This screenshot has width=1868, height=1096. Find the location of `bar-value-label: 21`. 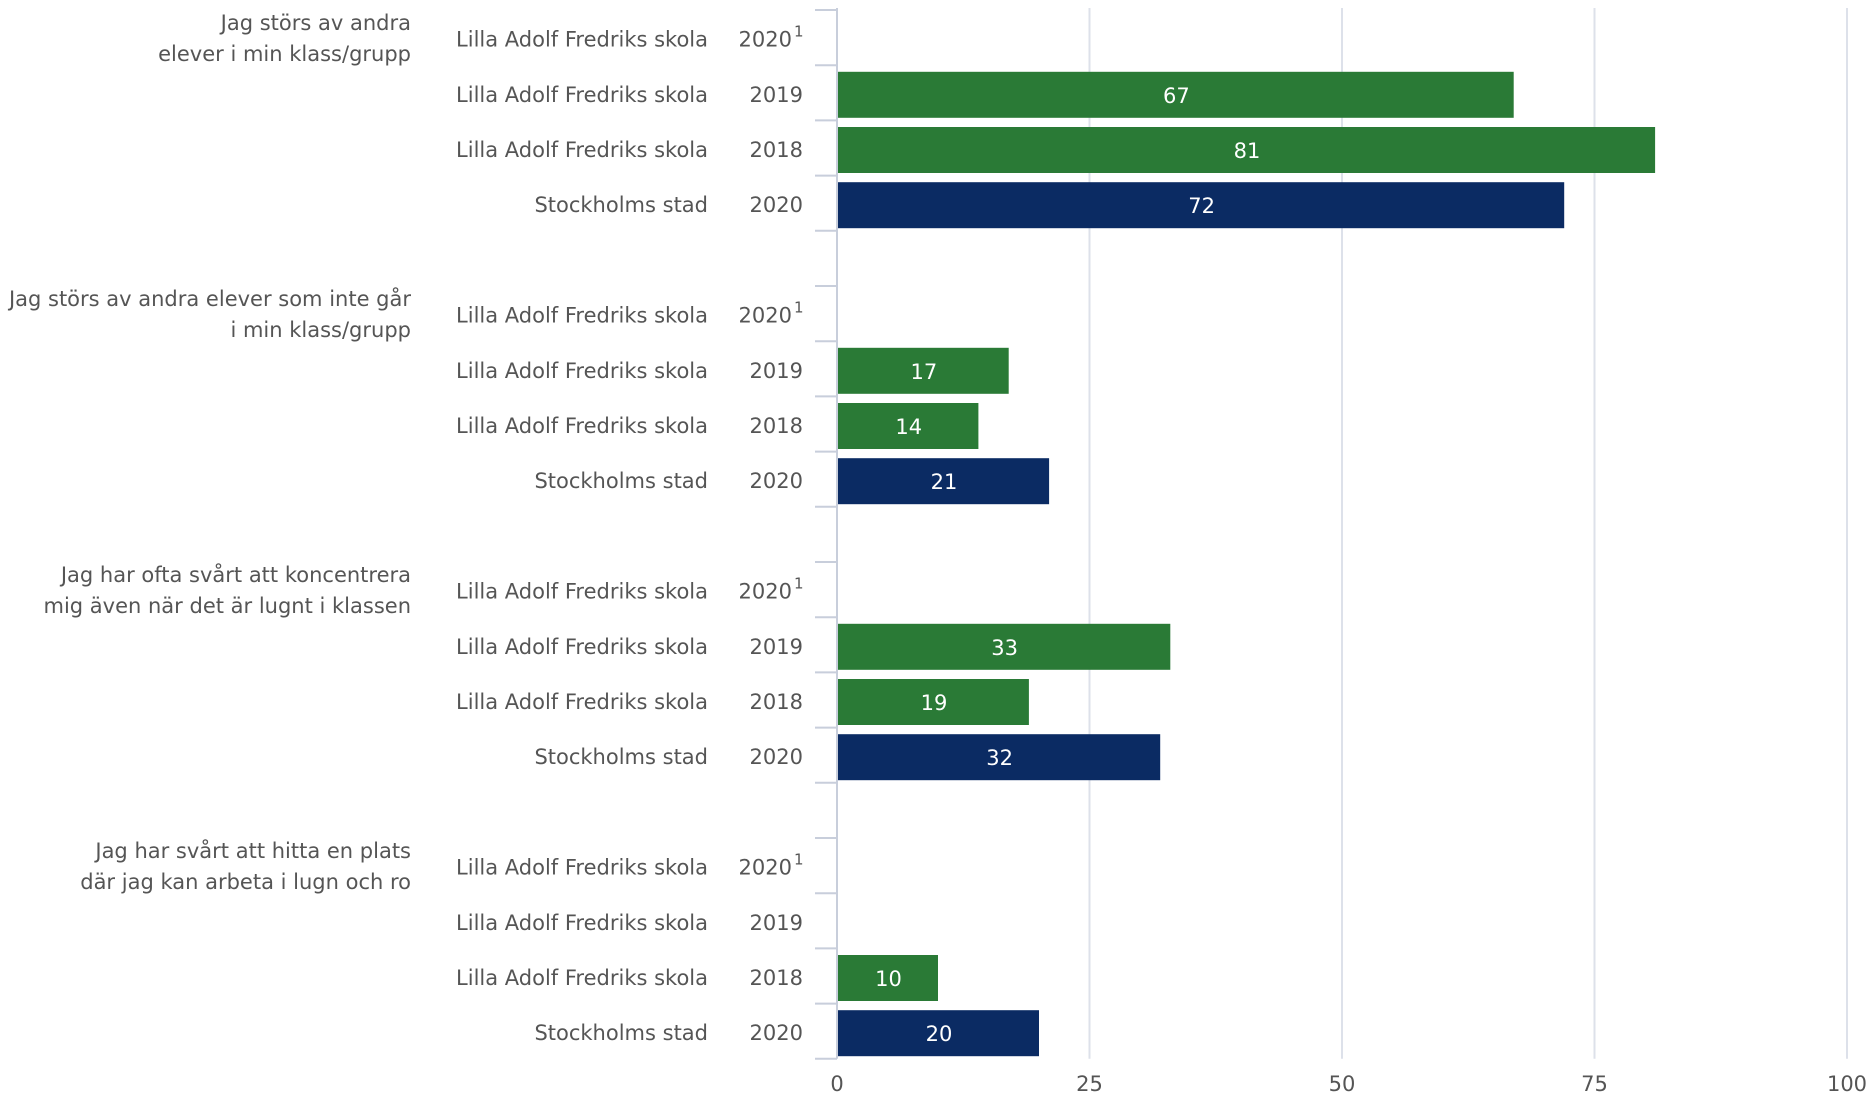

bar-value-label: 21 is located at coordinates (944, 482).